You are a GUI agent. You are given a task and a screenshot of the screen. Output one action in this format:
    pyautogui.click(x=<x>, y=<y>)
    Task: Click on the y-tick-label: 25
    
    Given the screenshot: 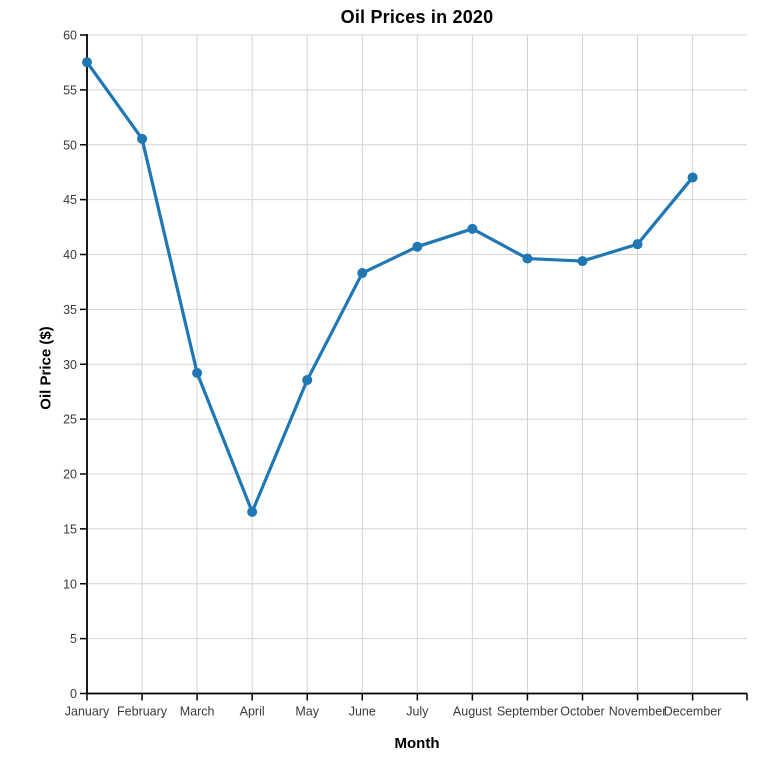 What is the action you would take?
    pyautogui.click(x=70, y=420)
    